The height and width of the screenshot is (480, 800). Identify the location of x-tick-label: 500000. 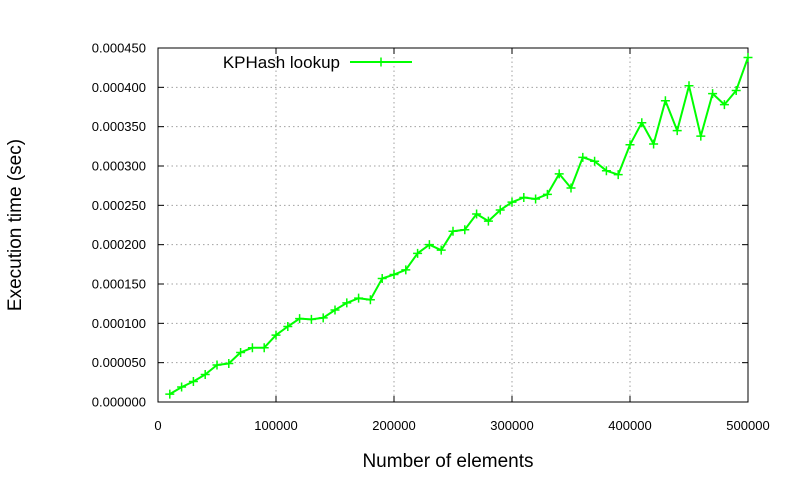
(747, 425).